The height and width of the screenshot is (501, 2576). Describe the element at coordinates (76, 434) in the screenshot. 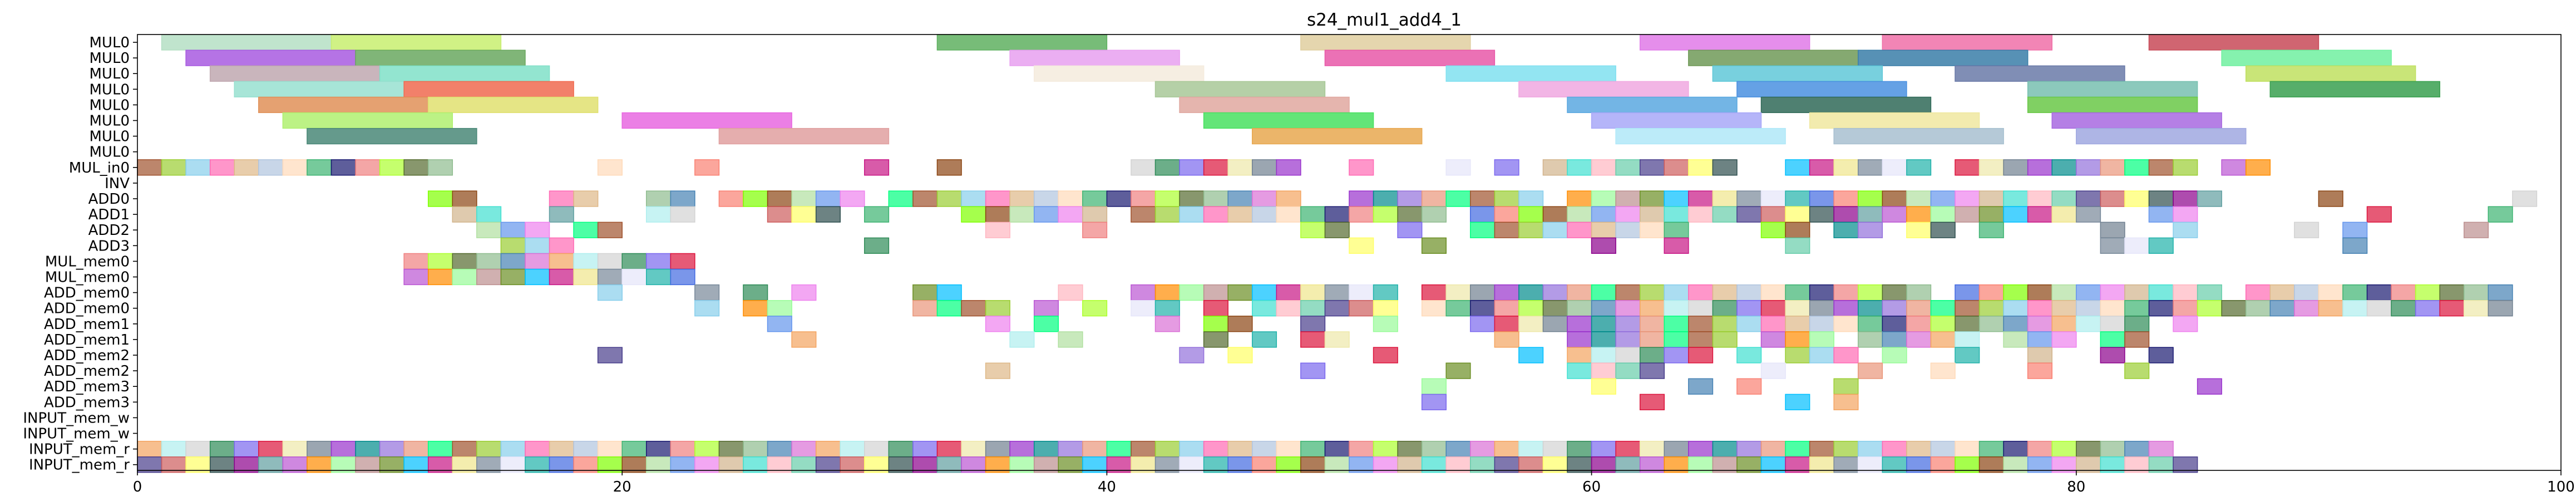

I see `y-tick-label: INPUT_mem_w` at that location.